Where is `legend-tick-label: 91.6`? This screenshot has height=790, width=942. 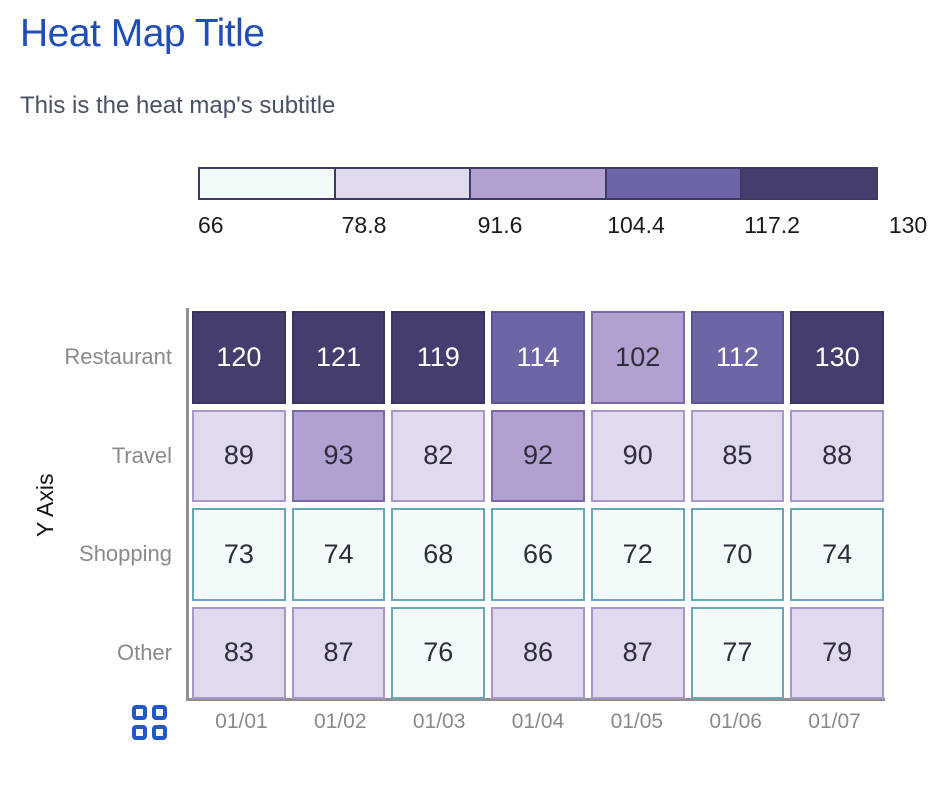
legend-tick-label: 91.6 is located at coordinates (500, 225).